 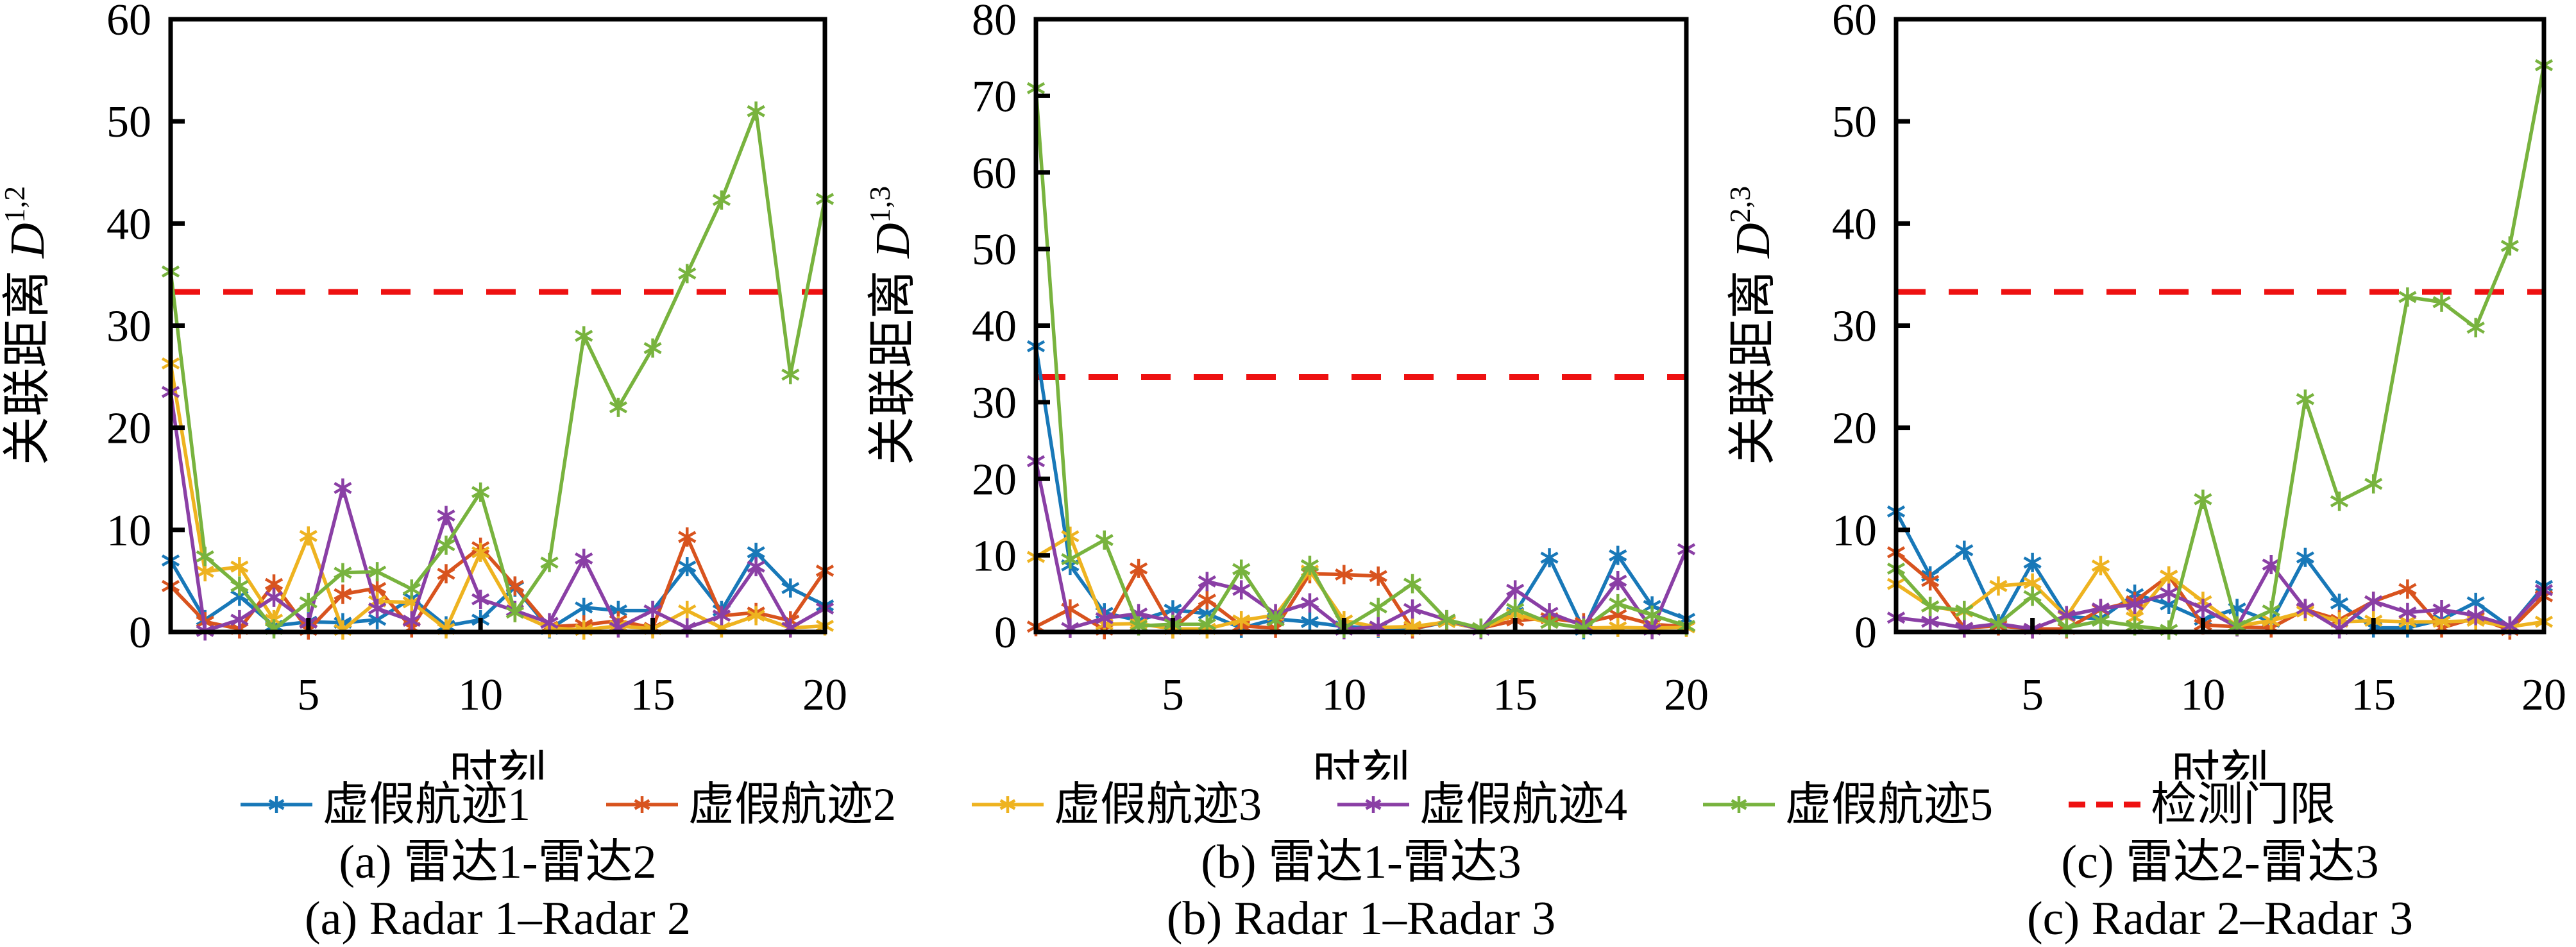 What do you see at coordinates (2243, 804) in the screenshot?
I see `legend-label: 检测门限` at bounding box center [2243, 804].